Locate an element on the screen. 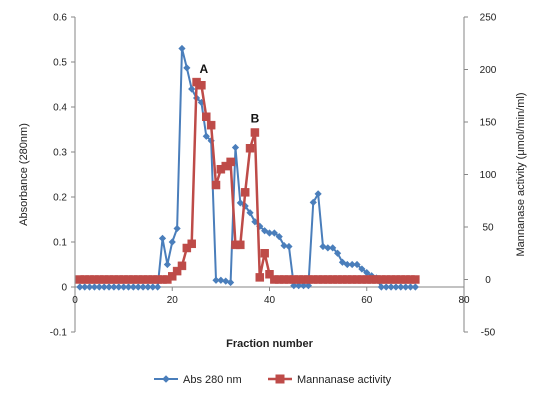 The width and height of the screenshot is (548, 401). y-left-tick-label: 0.4 is located at coordinates (60, 108).